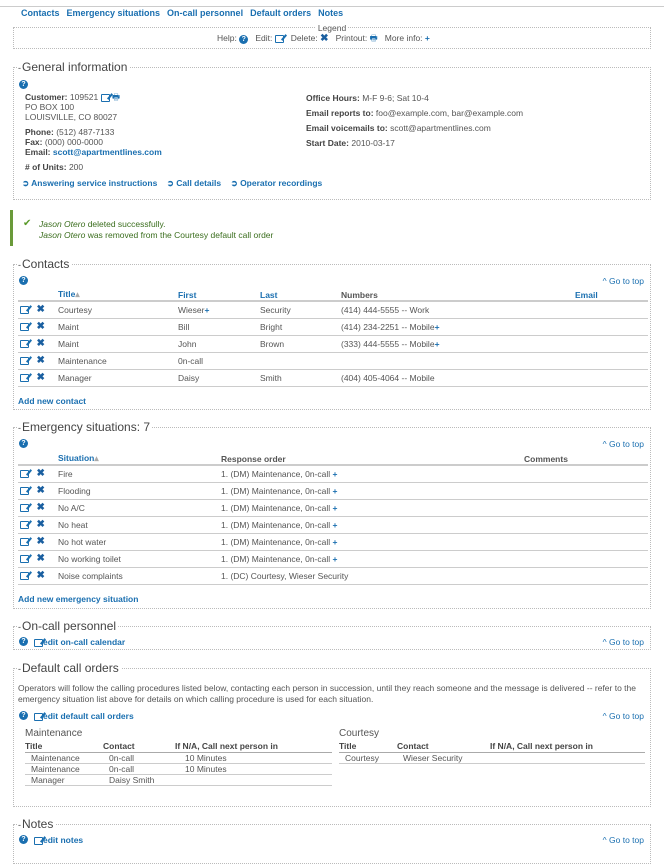 The height and width of the screenshot is (864, 664). I want to click on col-first: First, so click(219, 295).